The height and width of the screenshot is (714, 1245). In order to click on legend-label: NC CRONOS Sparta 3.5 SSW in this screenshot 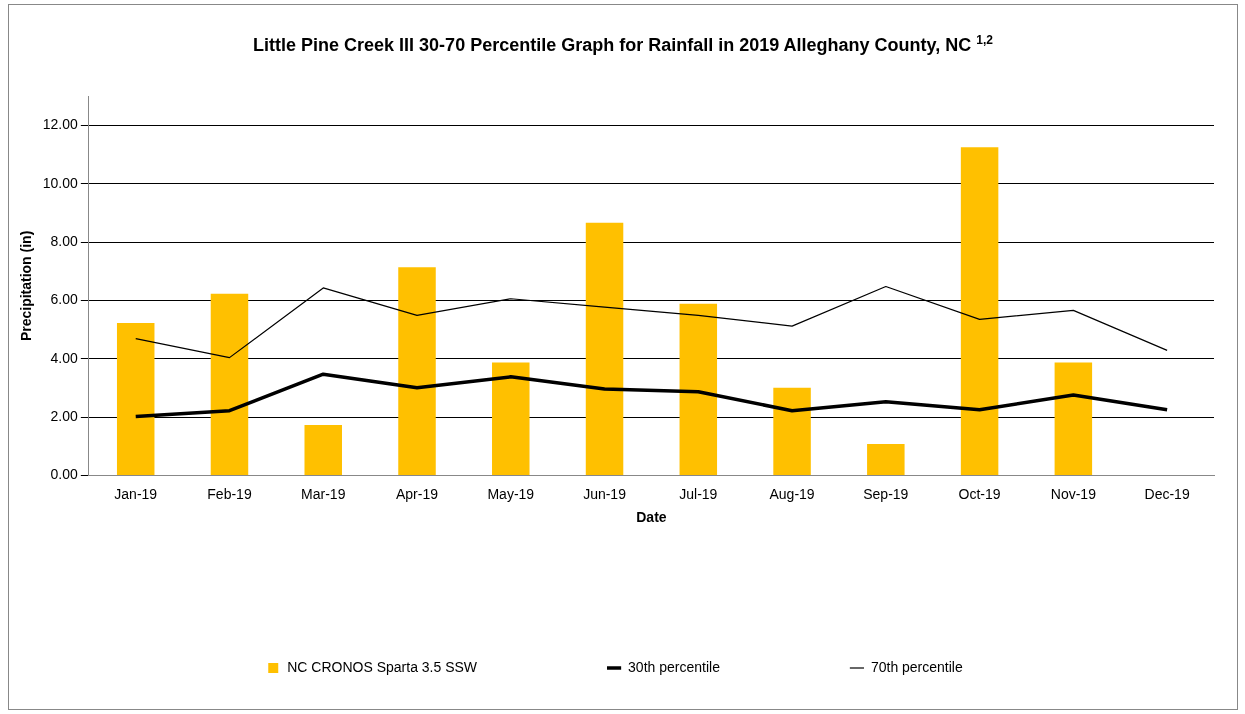, I will do `click(382, 666)`.